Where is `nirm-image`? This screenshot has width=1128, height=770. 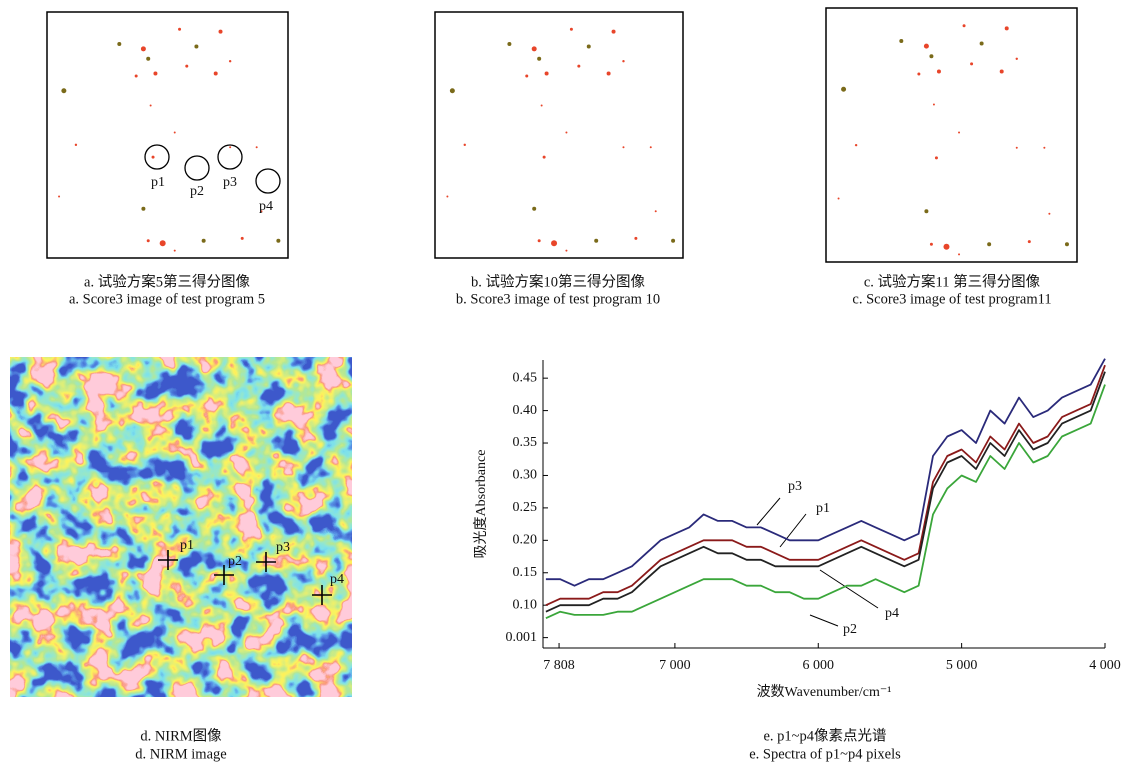 nirm-image is located at coordinates (181, 527).